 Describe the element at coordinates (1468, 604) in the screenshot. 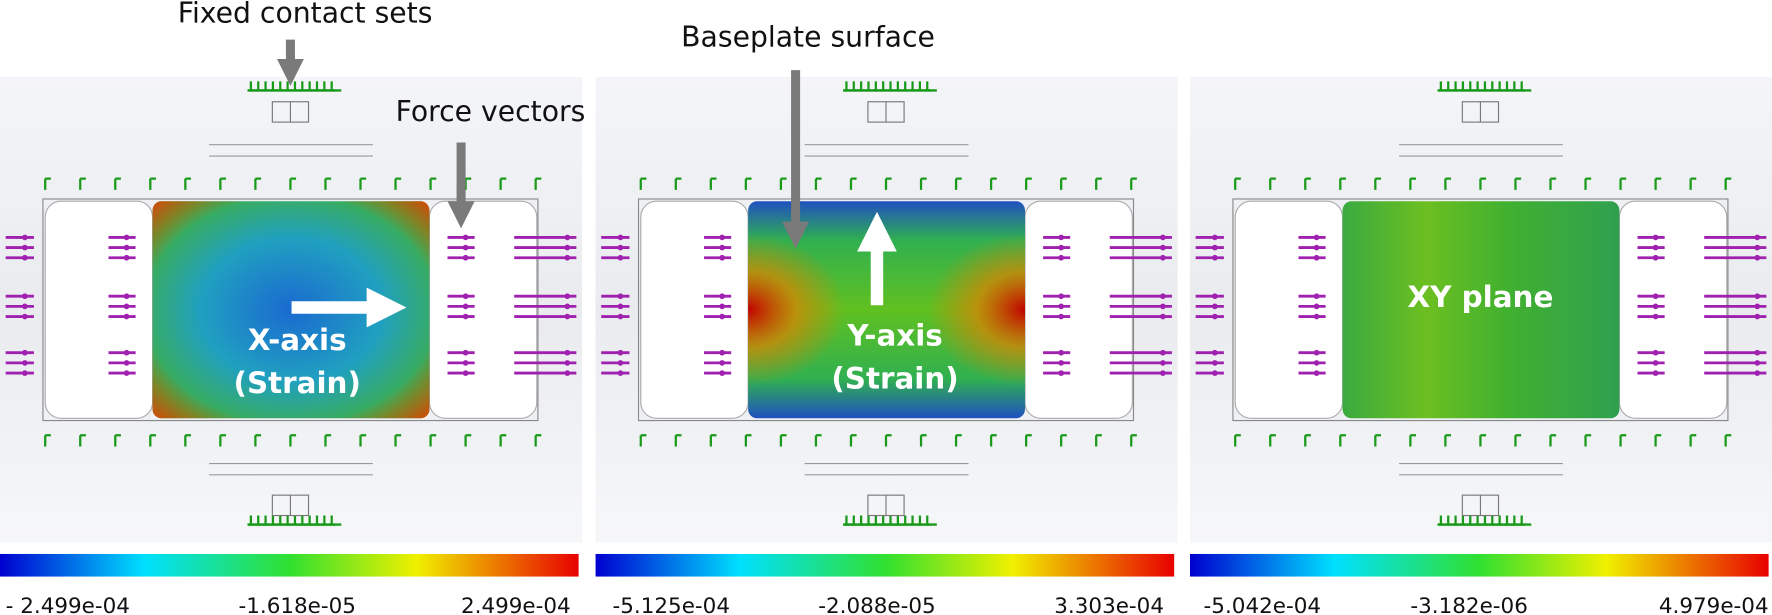

I see `colorbar-label: -3.182e-06` at that location.